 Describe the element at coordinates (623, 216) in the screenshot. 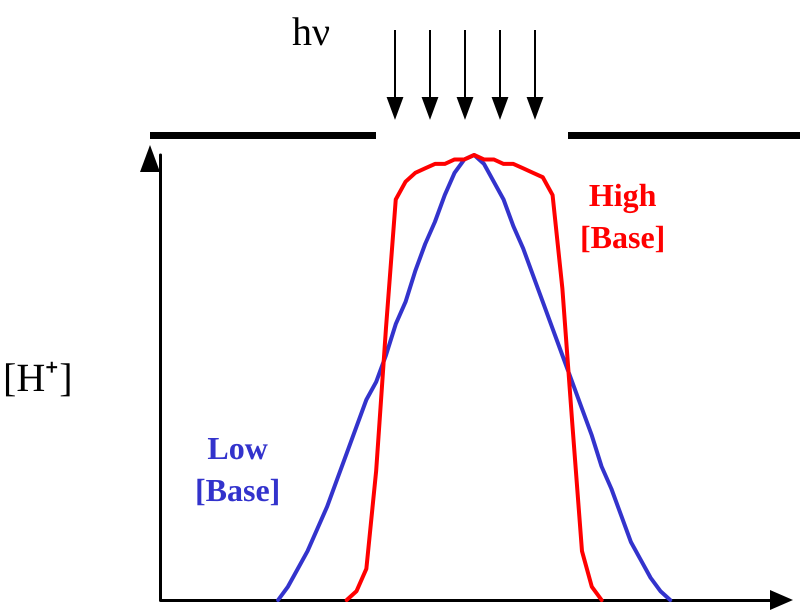

I see `series-label: High [Base]` at that location.